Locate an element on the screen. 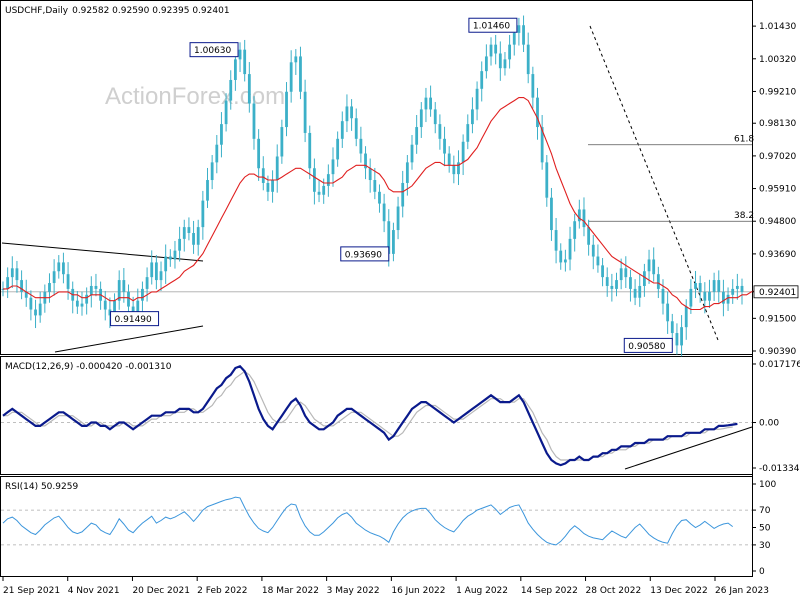  rsi-axis-label: 0 is located at coordinates (762, 572).